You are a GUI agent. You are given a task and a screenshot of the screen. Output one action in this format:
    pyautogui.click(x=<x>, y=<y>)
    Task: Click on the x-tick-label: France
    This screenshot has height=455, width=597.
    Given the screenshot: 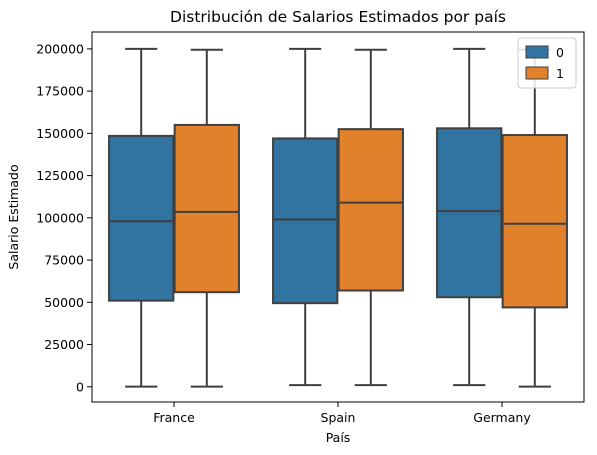 What is the action you would take?
    pyautogui.click(x=174, y=417)
    